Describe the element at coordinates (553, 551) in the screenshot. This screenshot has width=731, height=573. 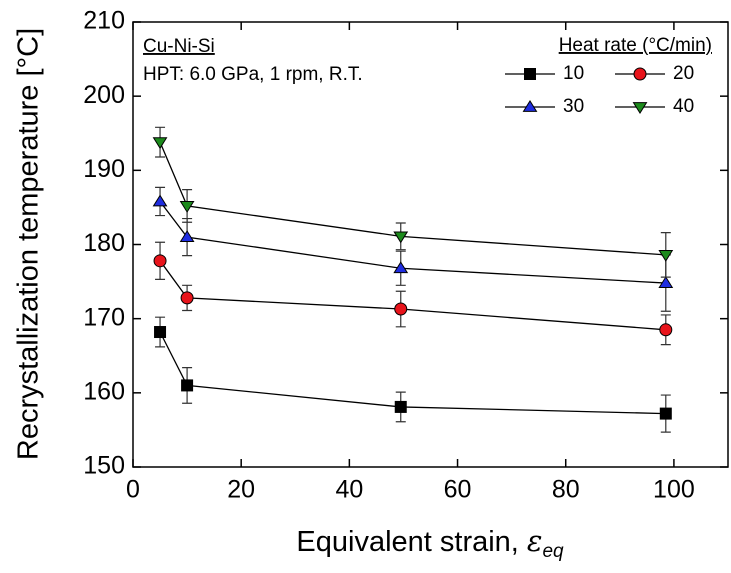
I see `x-label-subscript: eq` at that location.